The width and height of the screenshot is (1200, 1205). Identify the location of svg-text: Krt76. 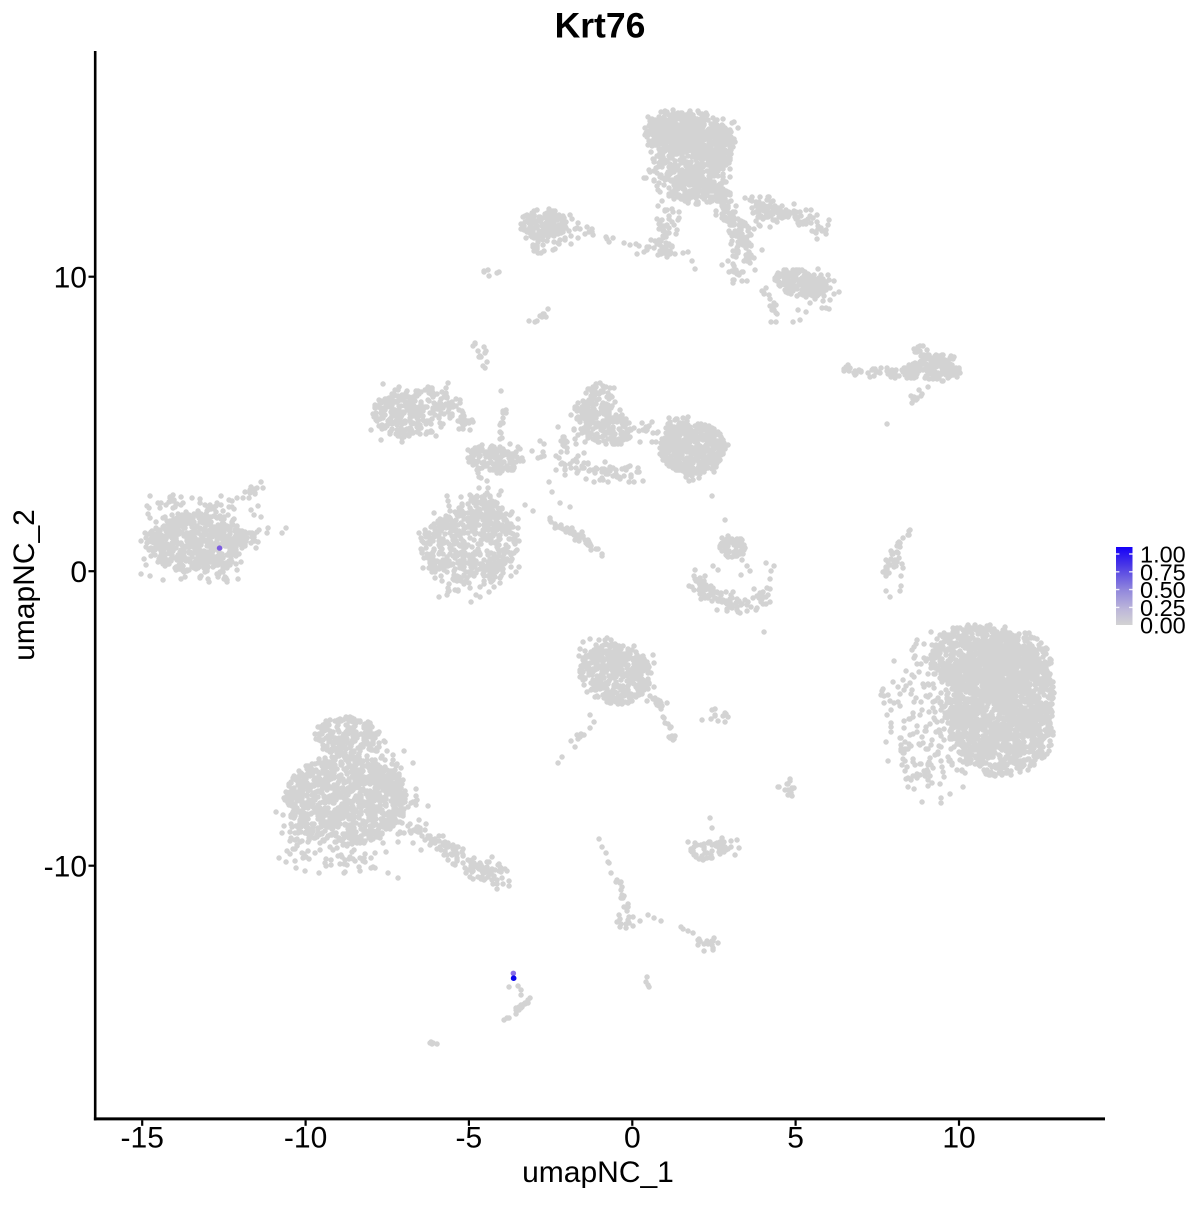
(600, 26).